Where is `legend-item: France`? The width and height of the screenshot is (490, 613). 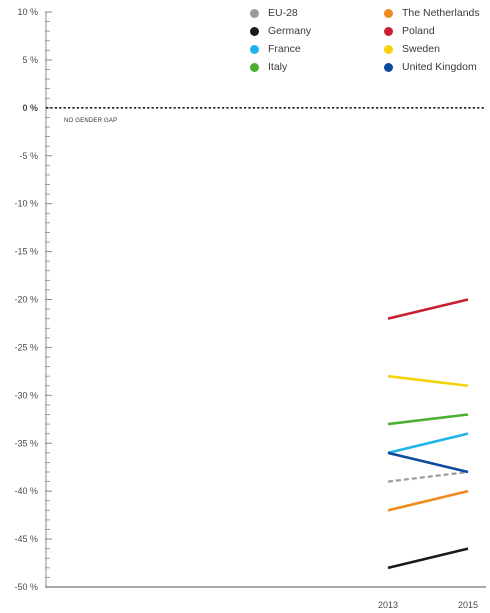 legend-item: France is located at coordinates (275, 49).